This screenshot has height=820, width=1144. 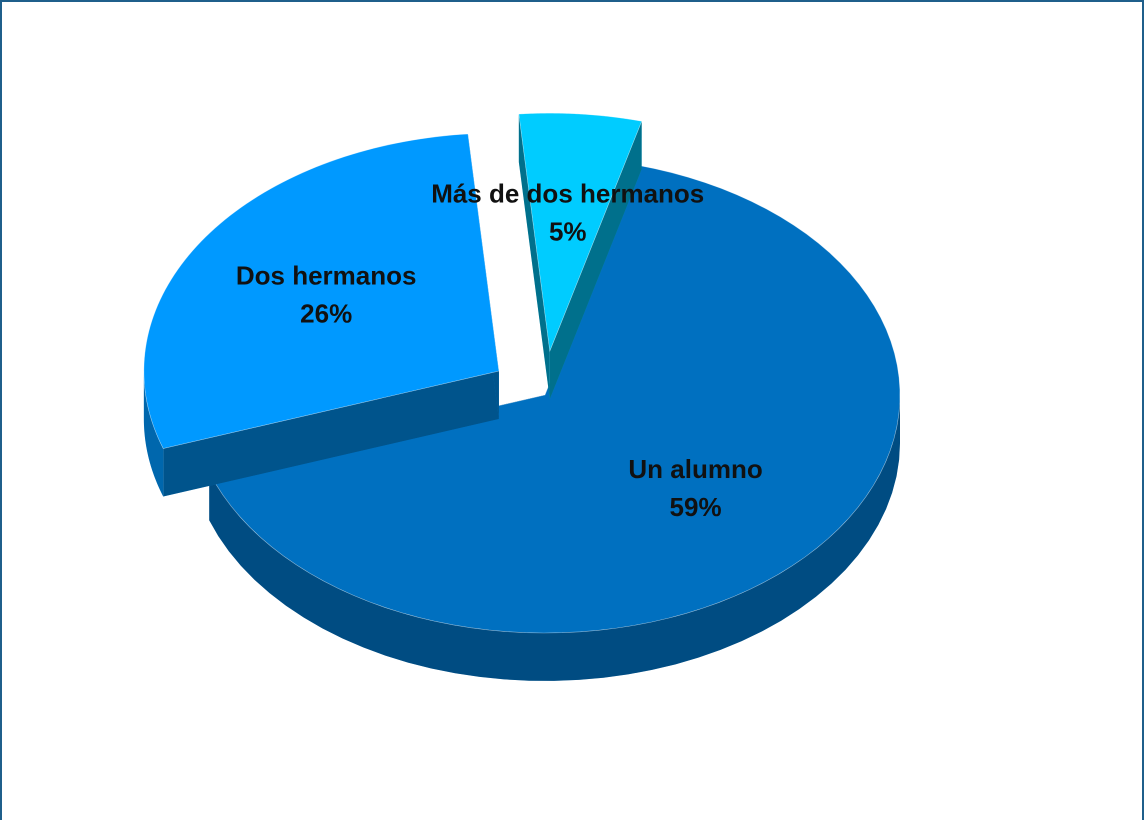 I want to click on data-label-value: 59%, so click(x=696, y=507).